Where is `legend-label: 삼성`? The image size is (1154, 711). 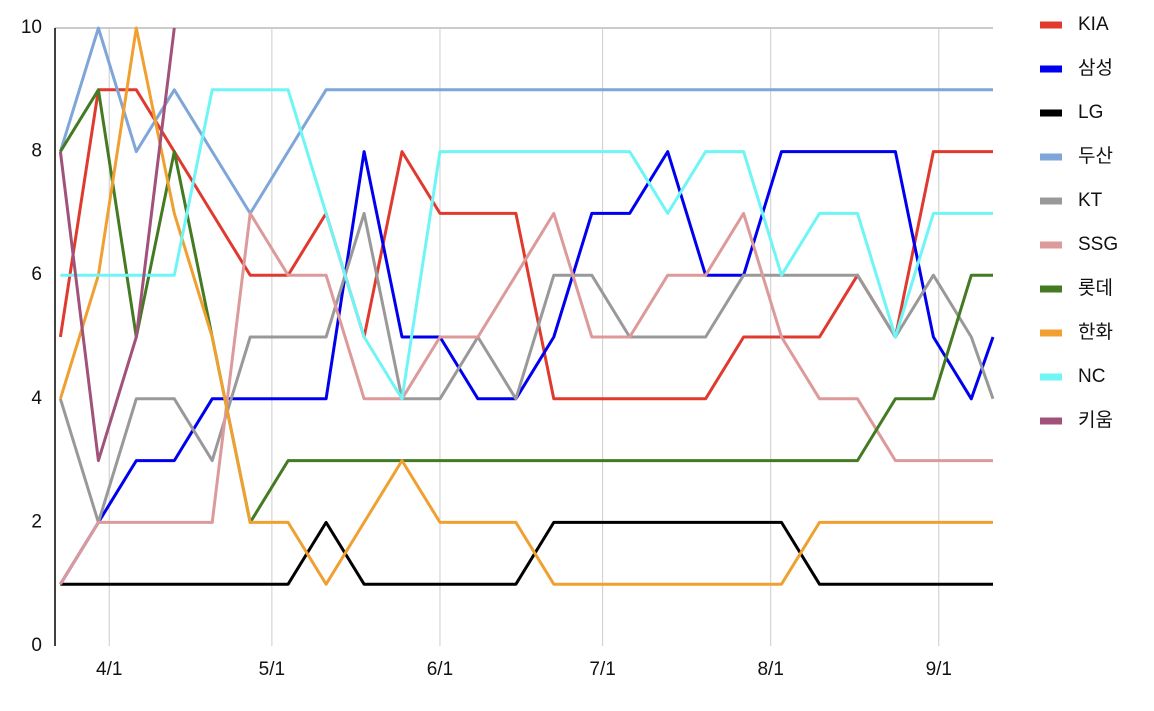
legend-label: 삼성 is located at coordinates (1095, 68).